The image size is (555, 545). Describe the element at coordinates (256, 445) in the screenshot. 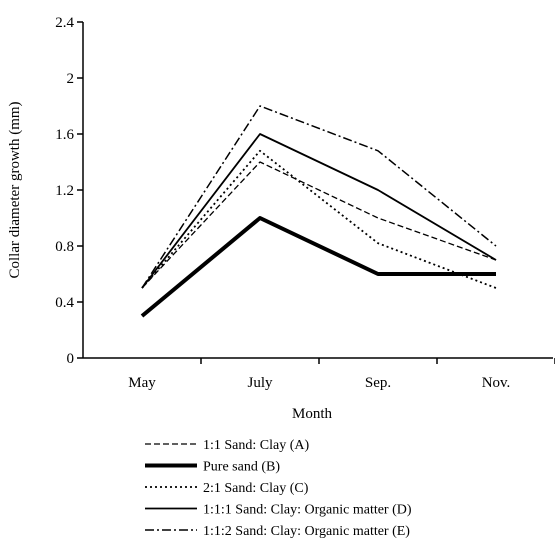

I see `legend-label: 1:1 Sand: Clay (A)` at that location.